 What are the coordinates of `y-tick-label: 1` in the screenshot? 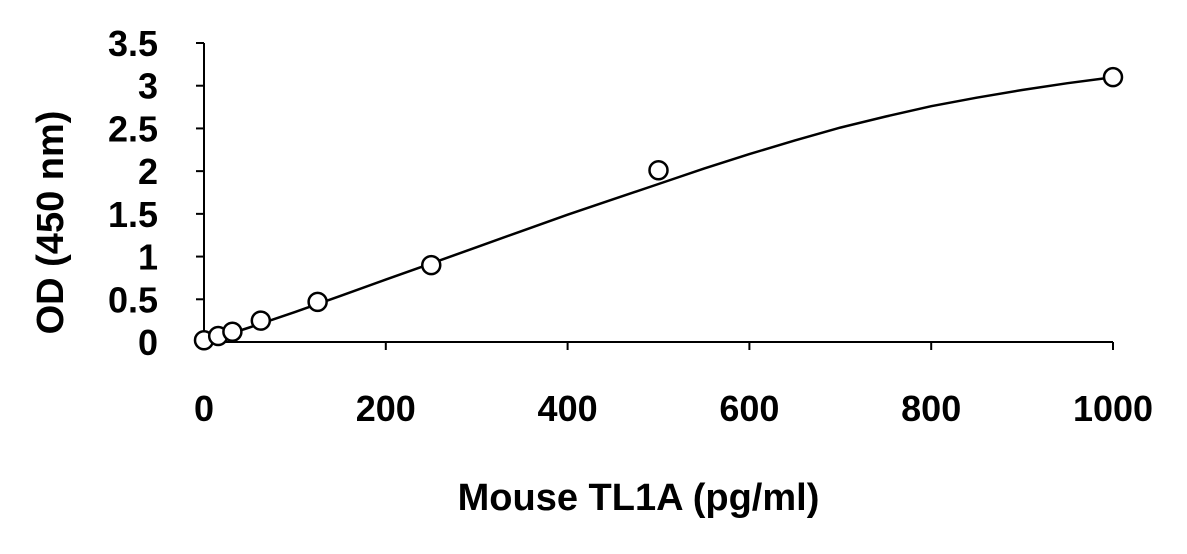 It's located at (148, 257).